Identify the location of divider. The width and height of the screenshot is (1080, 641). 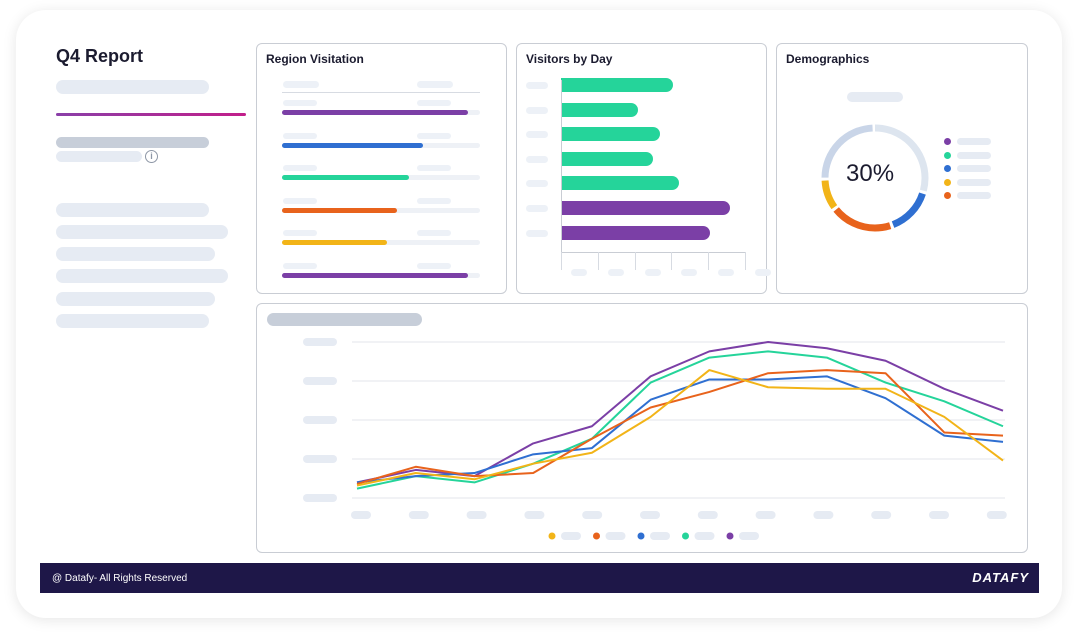
(381, 92).